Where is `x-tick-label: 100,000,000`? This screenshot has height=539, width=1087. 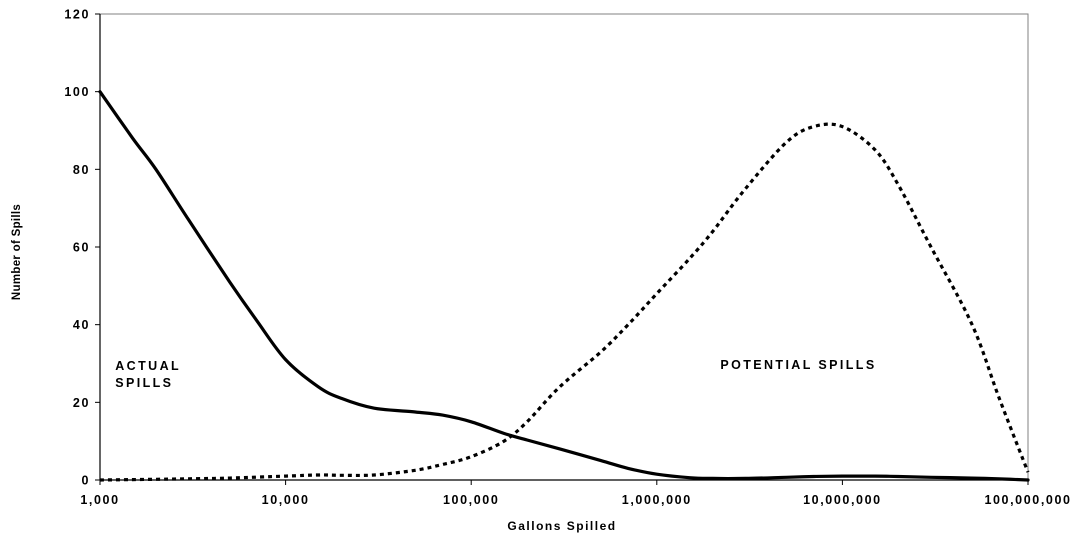
x-tick-label: 100,000,000 is located at coordinates (1027, 500).